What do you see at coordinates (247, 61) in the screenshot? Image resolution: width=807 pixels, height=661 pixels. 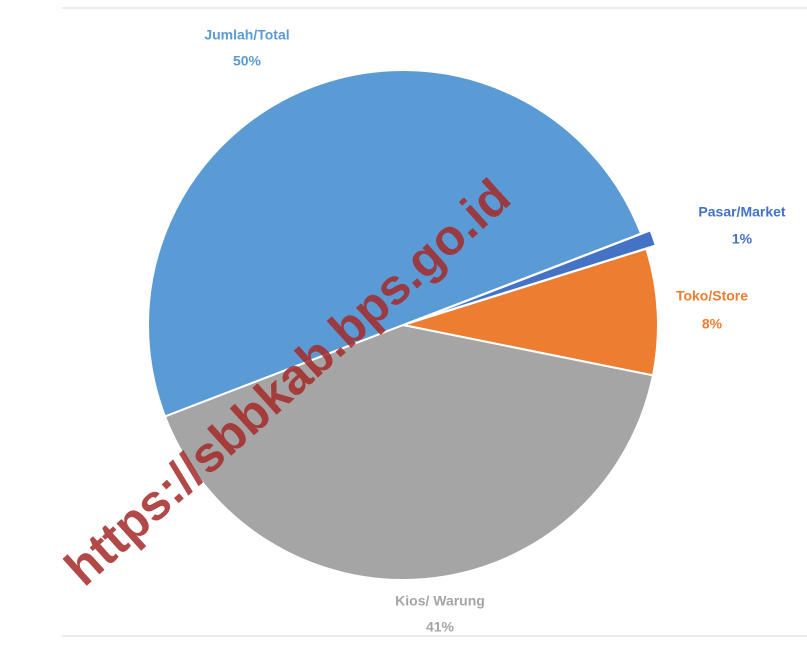 I see `value-label: 50%` at bounding box center [247, 61].